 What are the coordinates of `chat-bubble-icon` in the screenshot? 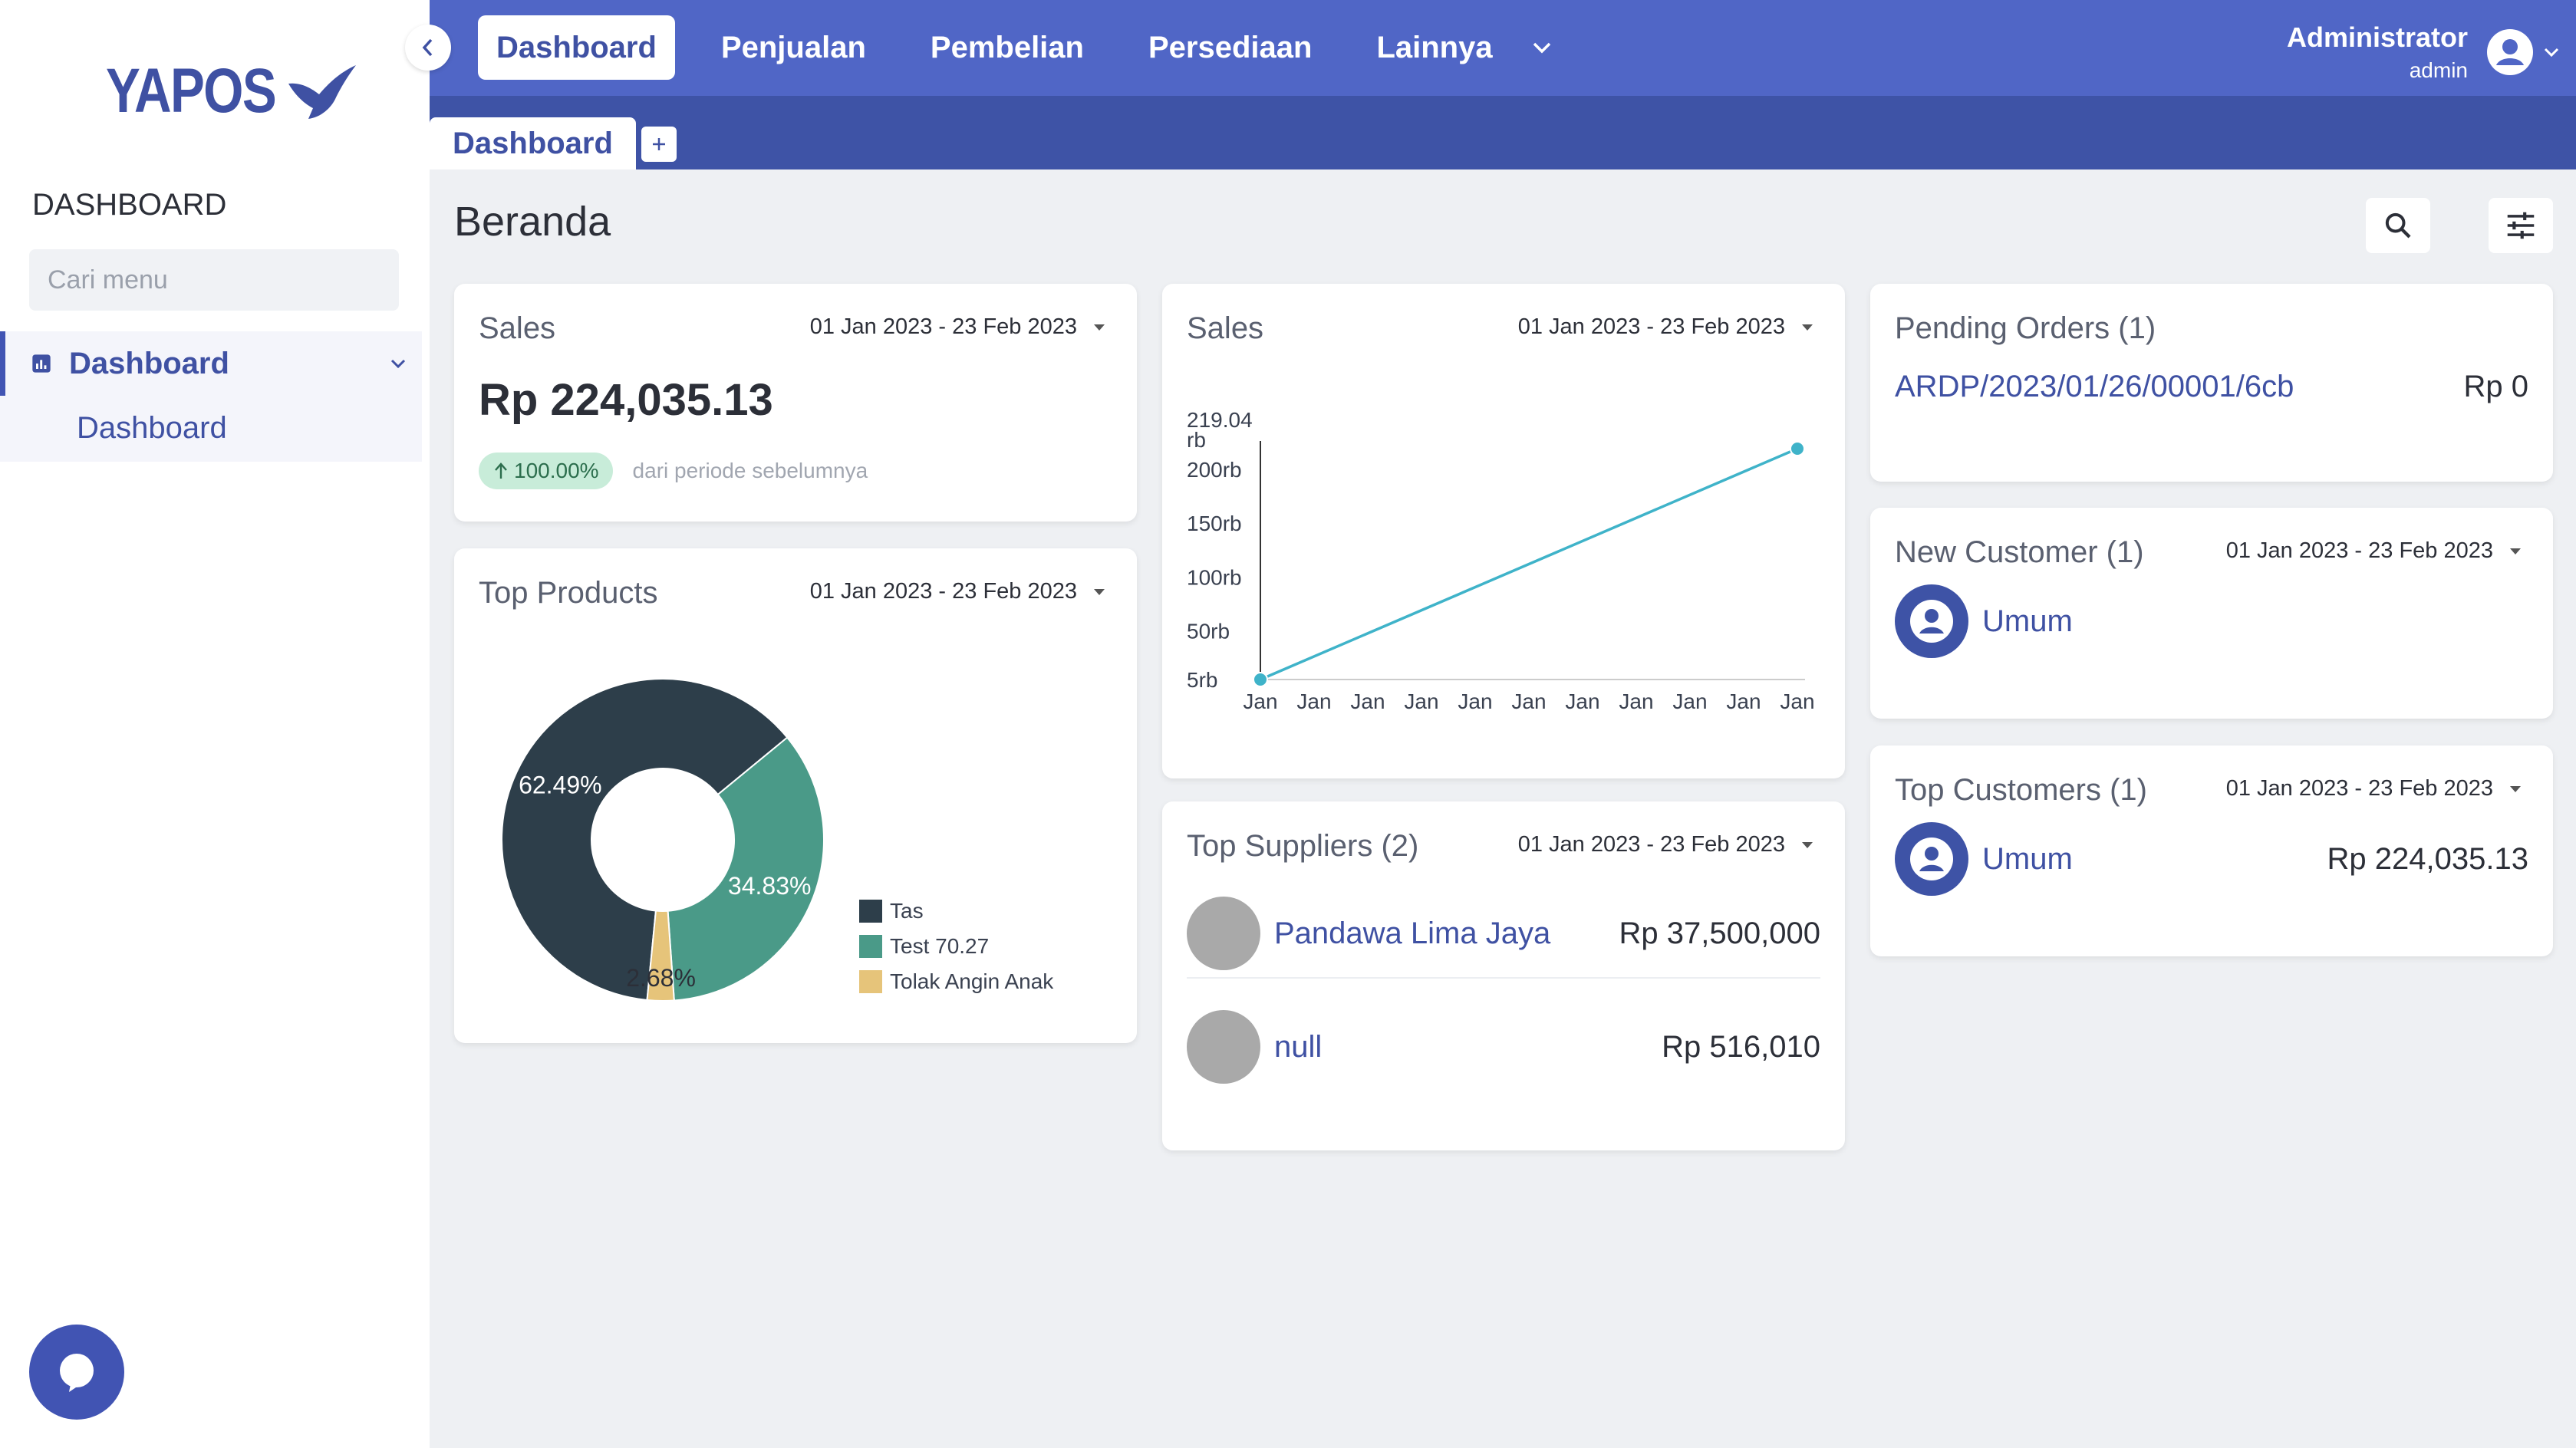 It's located at (77, 1373).